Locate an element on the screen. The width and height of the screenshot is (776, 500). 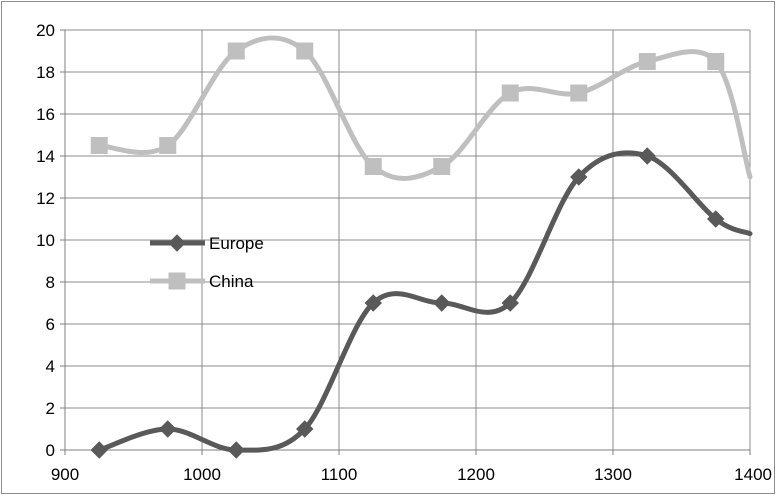
x-tick-label-3: 1200 is located at coordinates (476, 474).